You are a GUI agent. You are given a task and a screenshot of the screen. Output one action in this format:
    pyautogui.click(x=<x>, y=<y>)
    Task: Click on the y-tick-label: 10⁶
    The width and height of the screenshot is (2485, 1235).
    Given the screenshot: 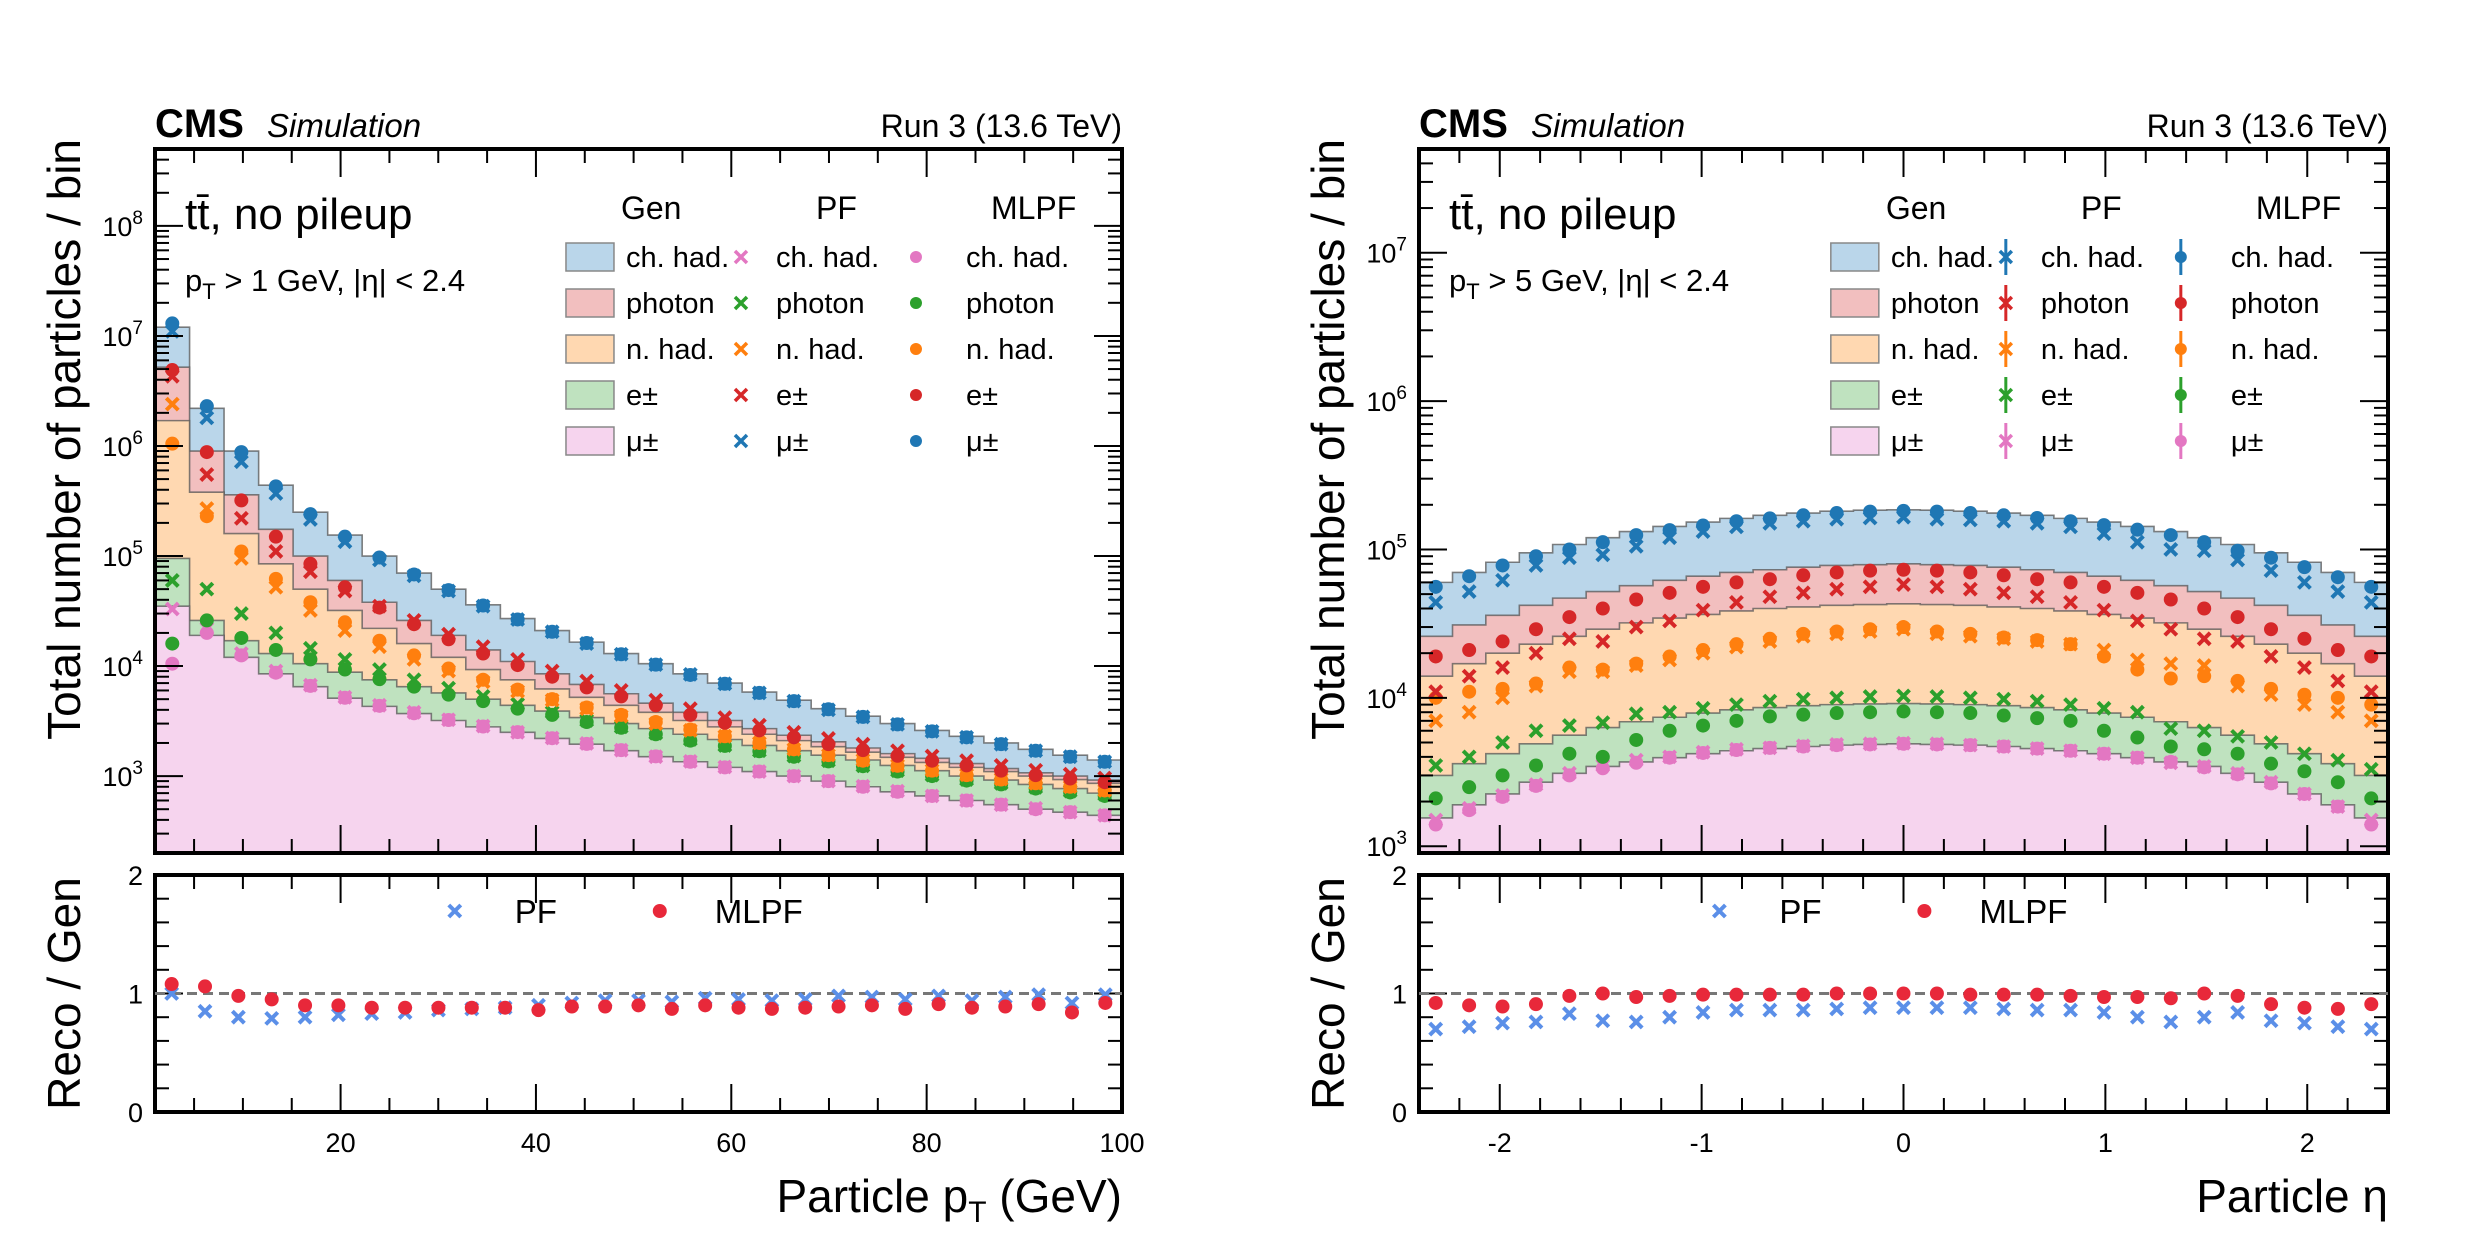 What is the action you would take?
    pyautogui.click(x=122, y=445)
    